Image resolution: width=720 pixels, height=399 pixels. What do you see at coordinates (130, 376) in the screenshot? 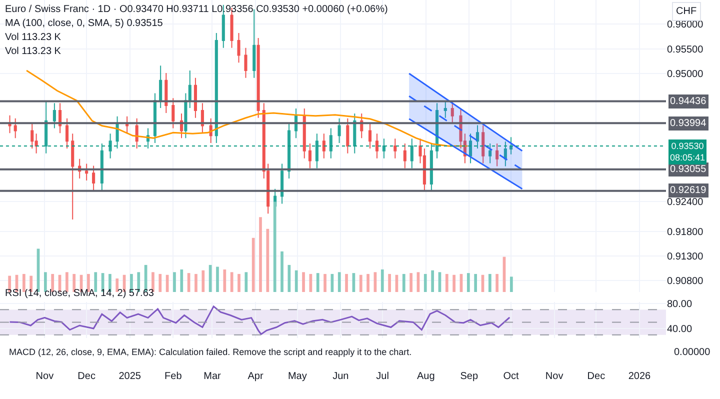
I see `x-tick-label: 2025` at bounding box center [130, 376].